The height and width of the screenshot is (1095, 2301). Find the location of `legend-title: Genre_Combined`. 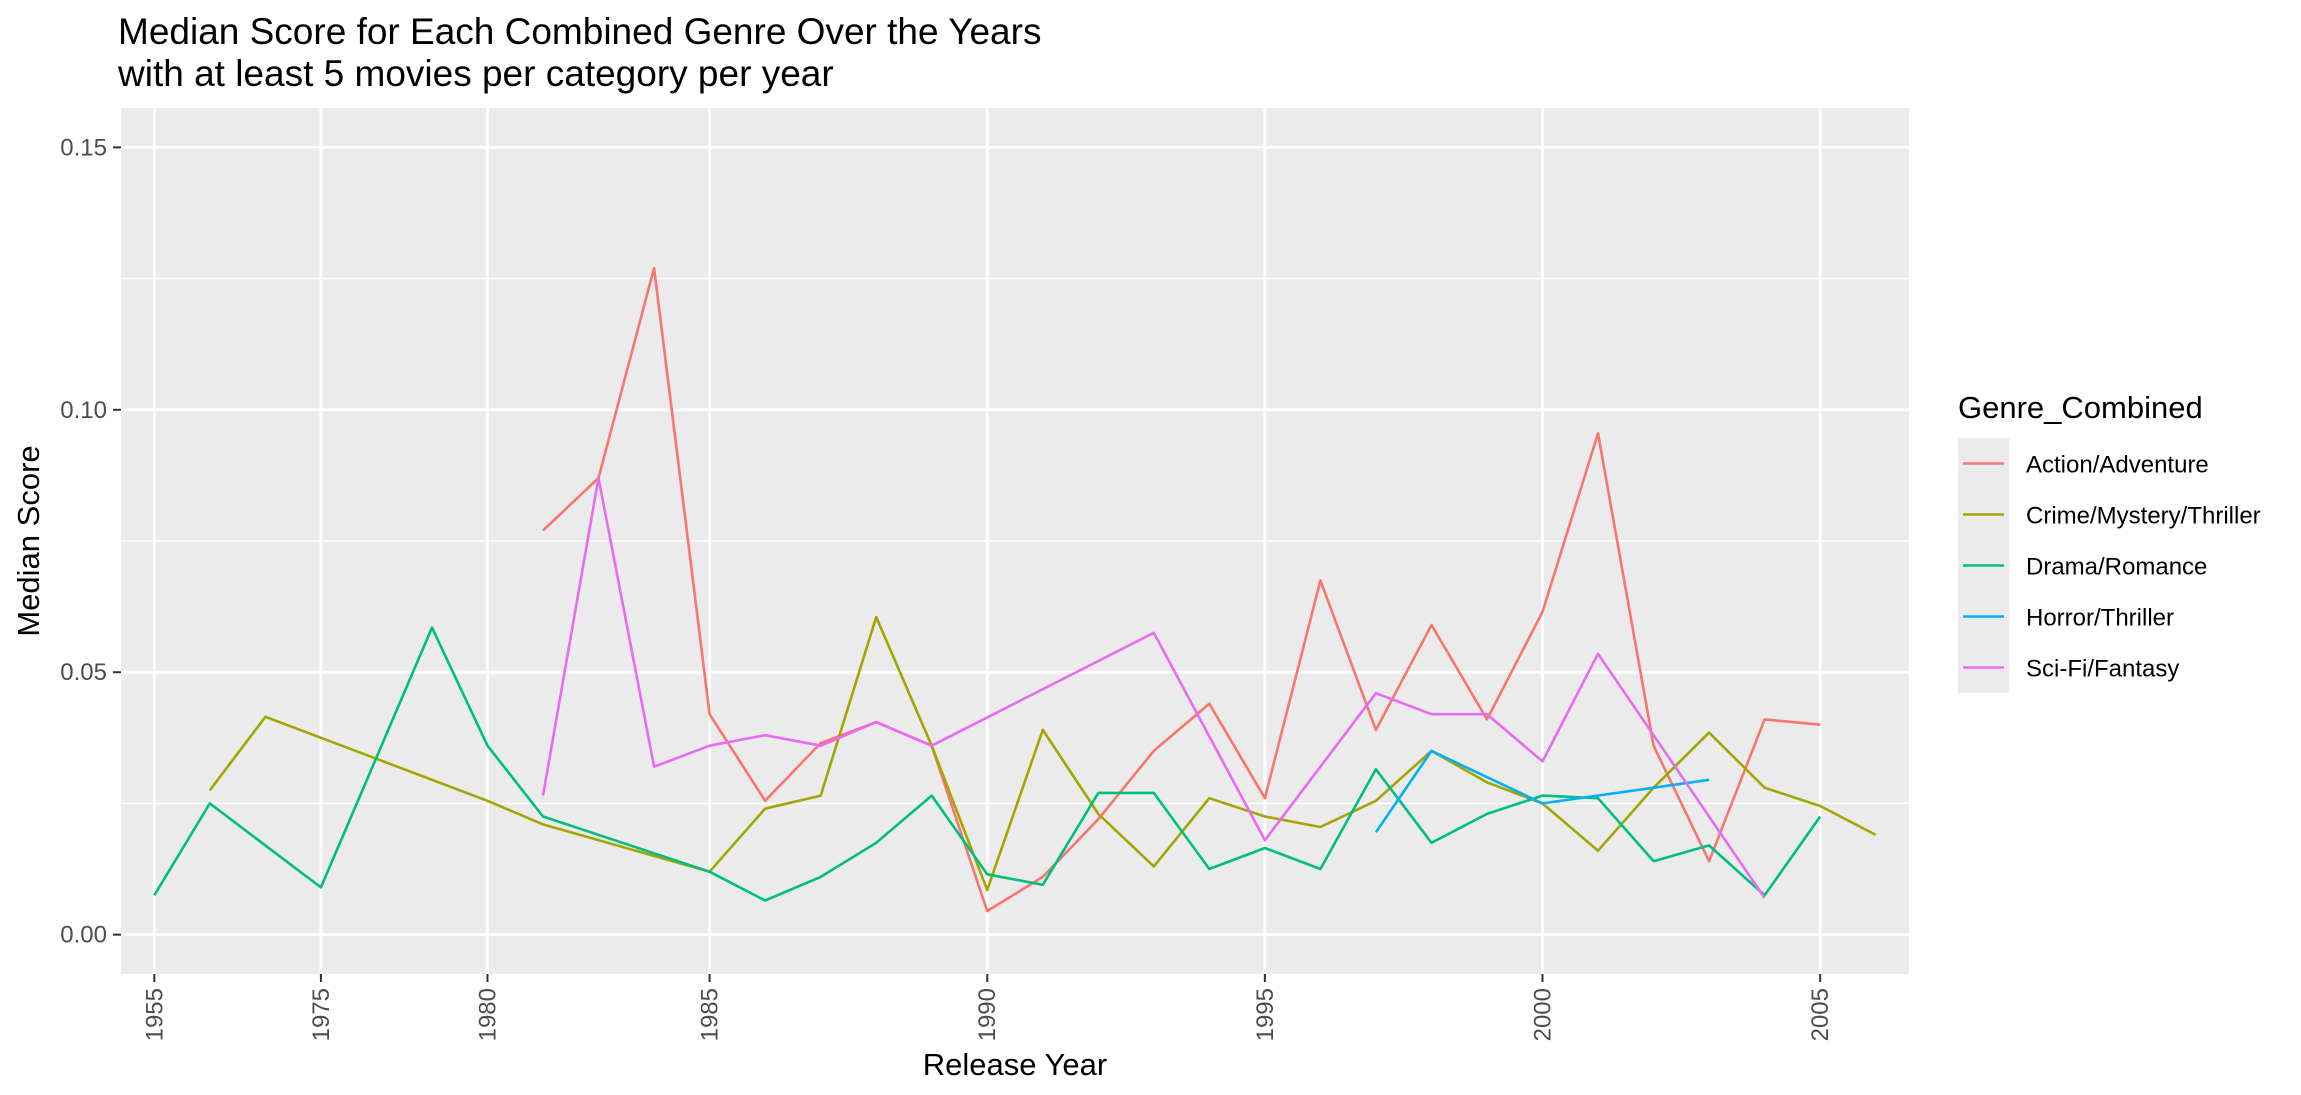

legend-title: Genre_Combined is located at coordinates (2080, 407).